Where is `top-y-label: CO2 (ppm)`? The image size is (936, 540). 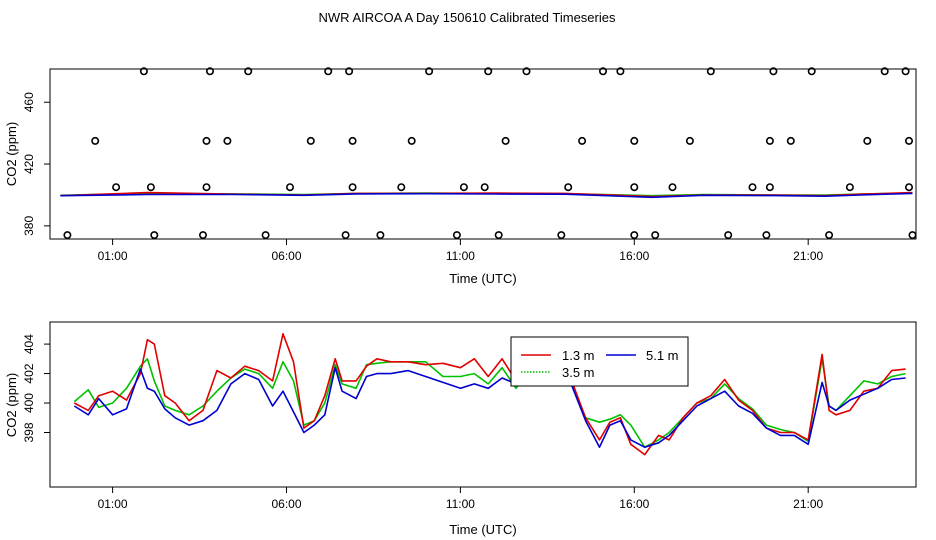 top-y-label: CO2 (ppm) is located at coordinates (11, 154).